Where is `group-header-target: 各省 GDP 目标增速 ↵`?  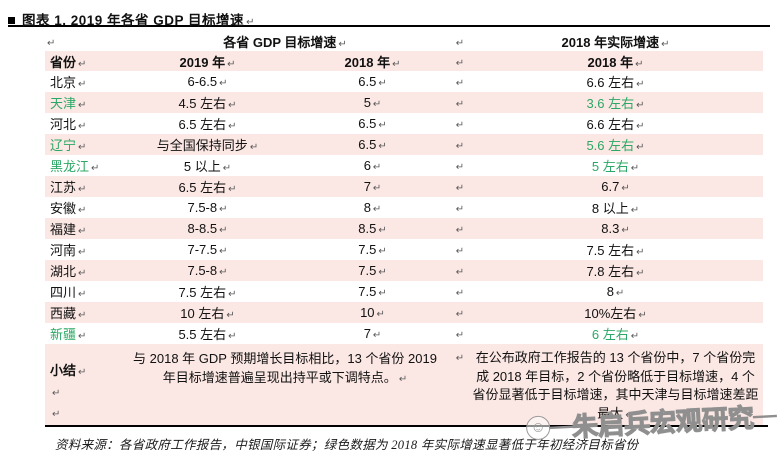 group-header-target: 各省 GDP 目标增速 ↵ is located at coordinates (285, 42).